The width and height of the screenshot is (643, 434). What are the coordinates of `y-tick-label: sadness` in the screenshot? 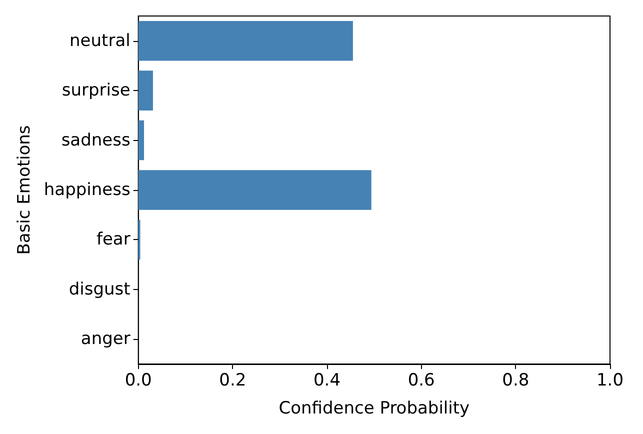 It's located at (95, 140).